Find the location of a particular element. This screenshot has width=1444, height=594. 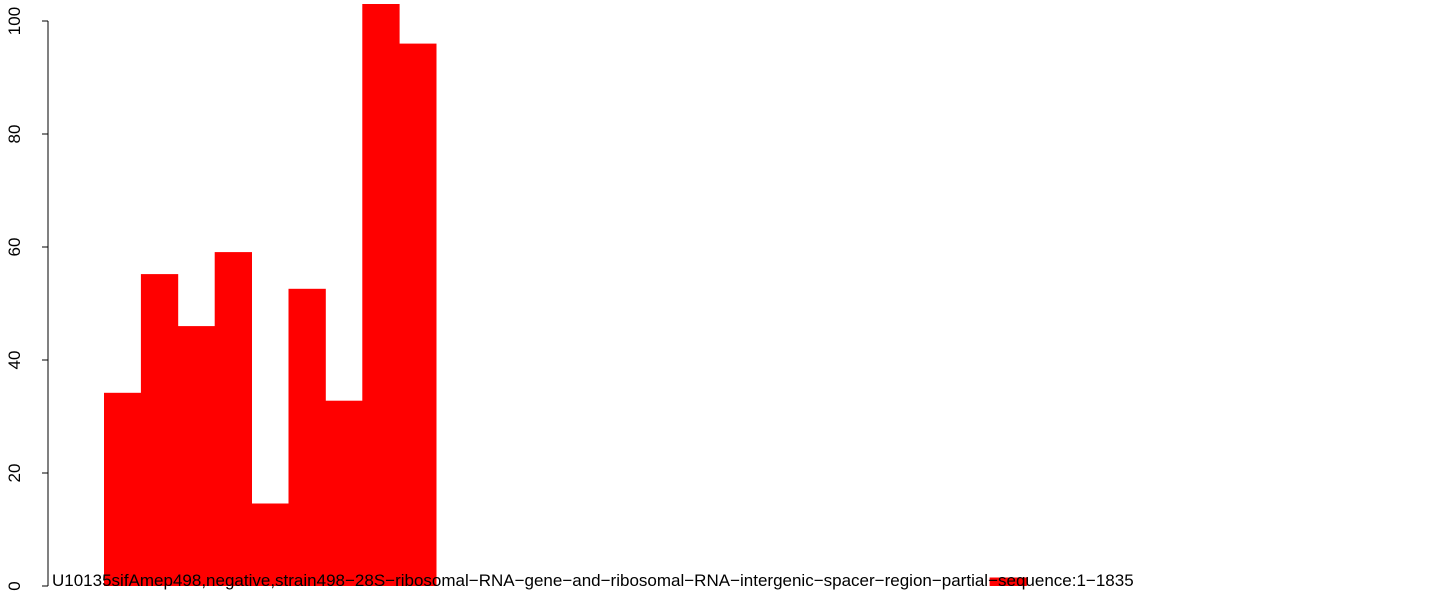

y-tick-label: 60 is located at coordinates (14, 247).